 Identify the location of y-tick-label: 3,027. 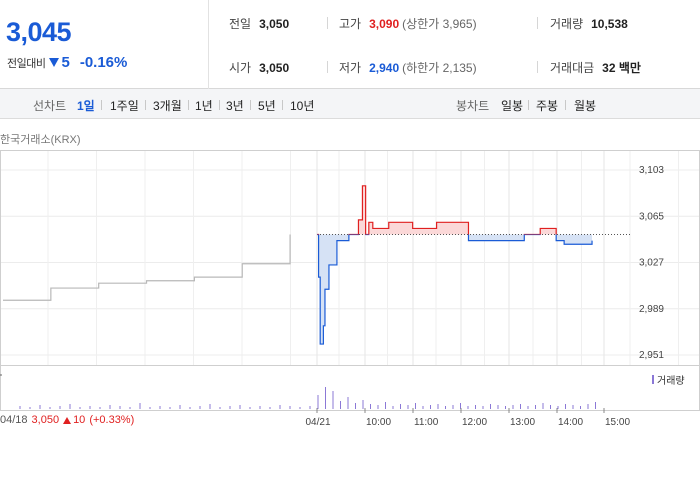
(651, 263).